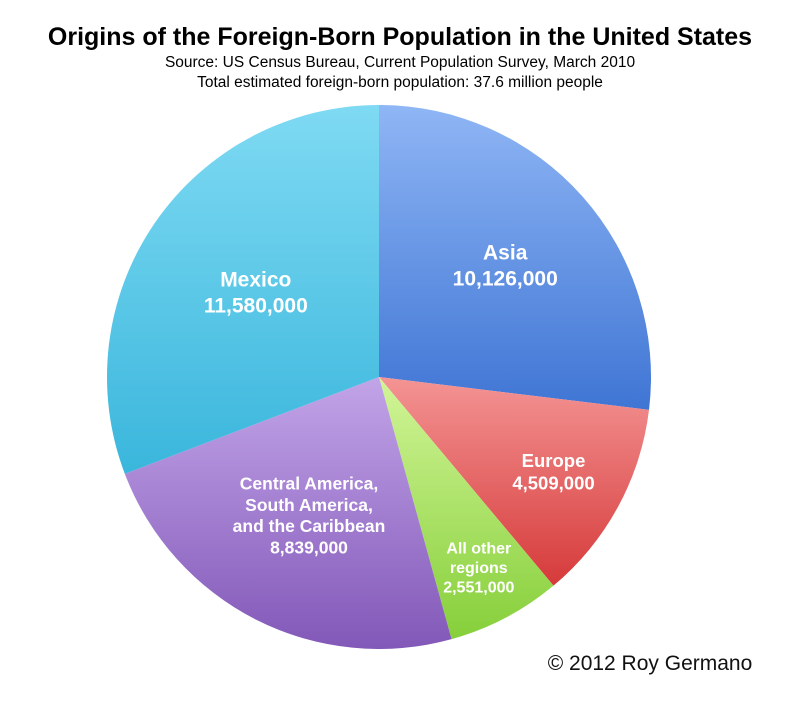 The image size is (800, 705). Describe the element at coordinates (505, 278) in the screenshot. I see `pie-label-line: 10,126,000` at that location.